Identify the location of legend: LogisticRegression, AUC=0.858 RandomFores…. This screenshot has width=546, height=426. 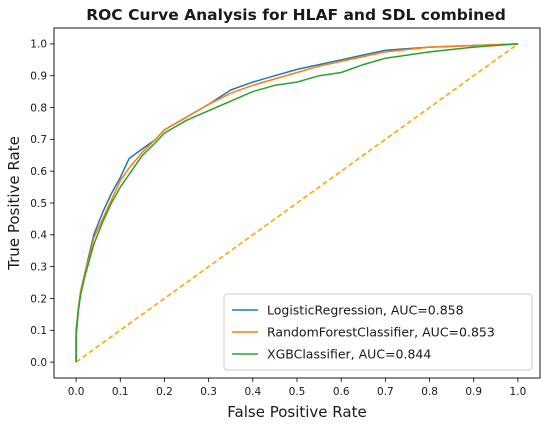
(378, 332).